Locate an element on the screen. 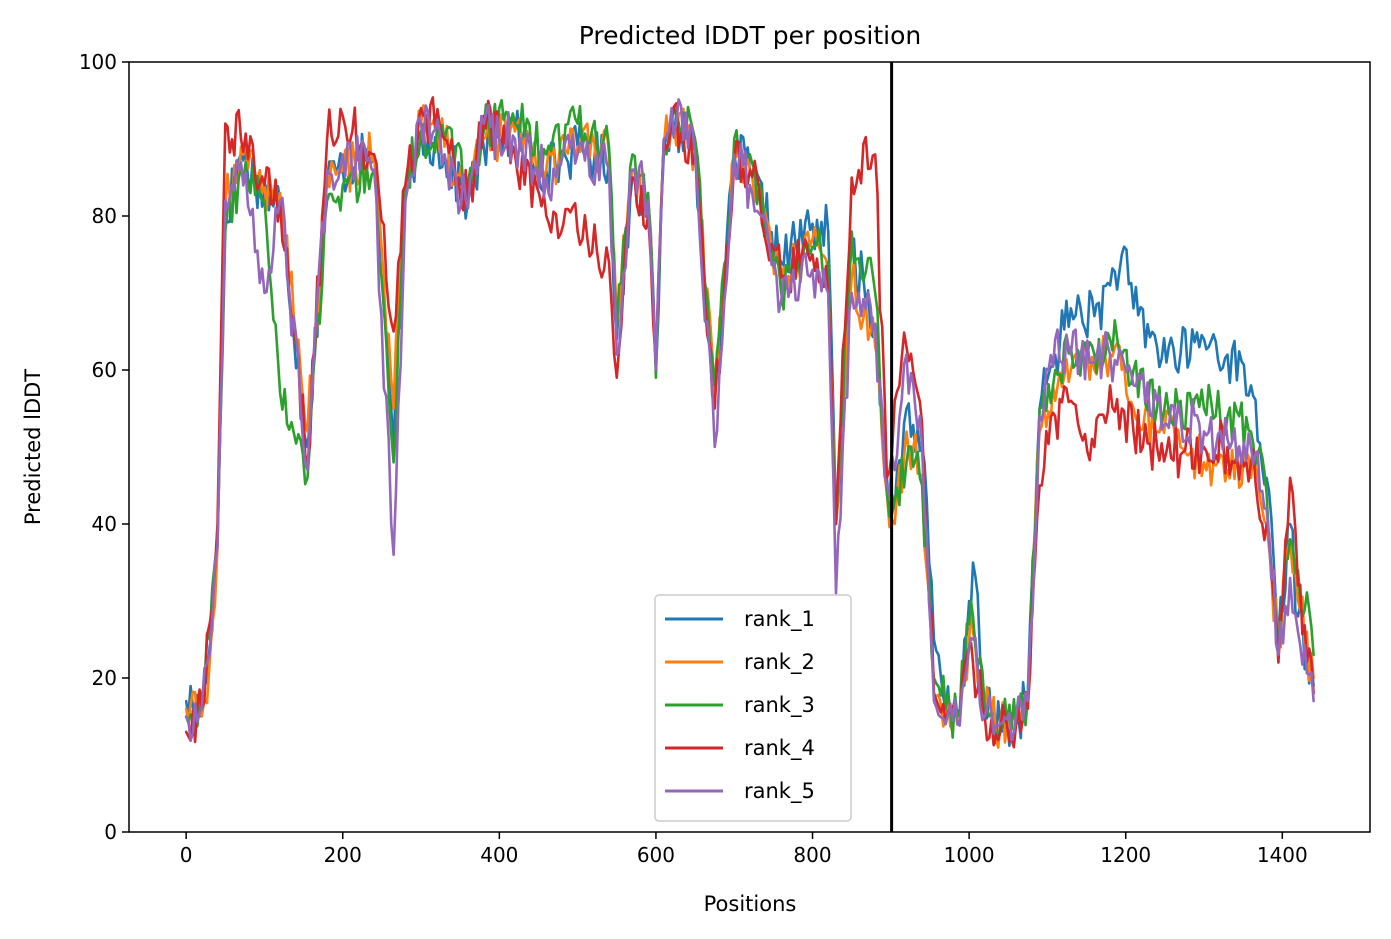 The image size is (1391, 939). x-tick-label: 600 is located at coordinates (656, 855).